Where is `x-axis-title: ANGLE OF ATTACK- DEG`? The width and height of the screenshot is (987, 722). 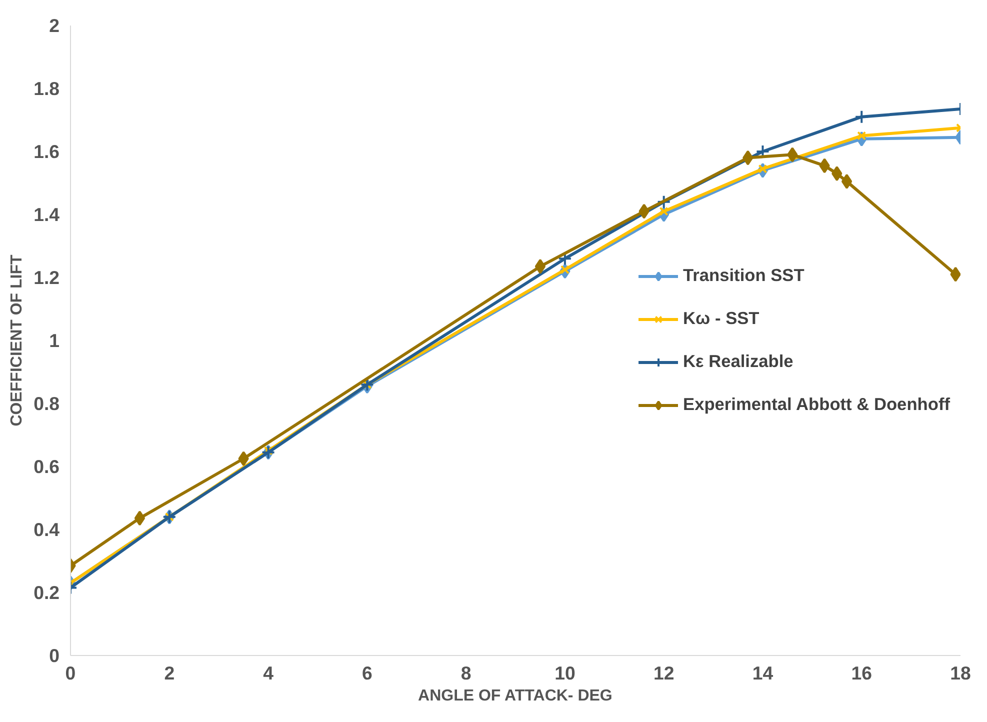
x-axis-title: ANGLE OF ATTACK- DEG is located at coordinates (515, 696).